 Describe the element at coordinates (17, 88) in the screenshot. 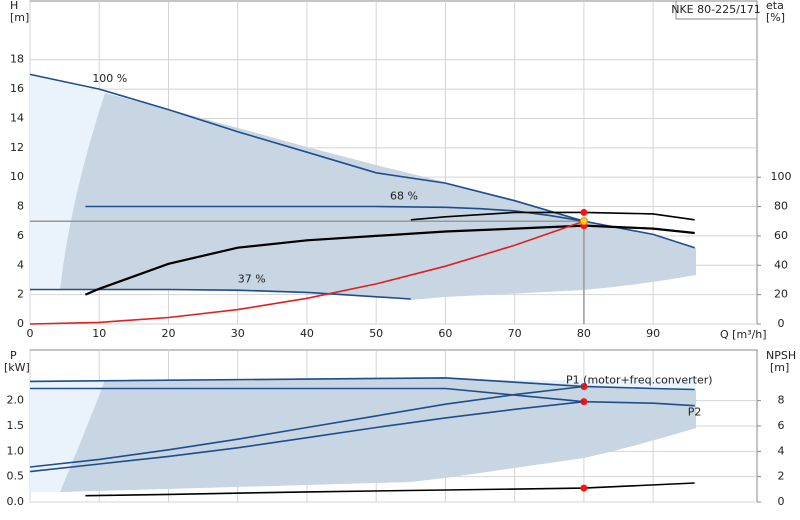

I see `y-tick-label: 16` at that location.